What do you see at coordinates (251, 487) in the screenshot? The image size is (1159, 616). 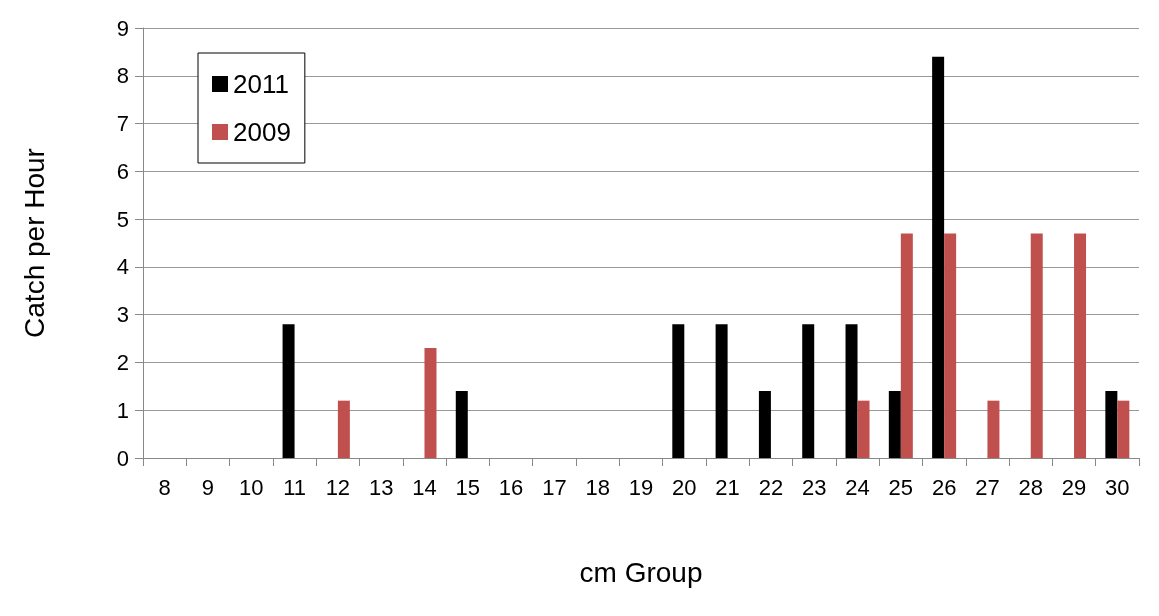 I see `x-tick-label: 10` at bounding box center [251, 487].